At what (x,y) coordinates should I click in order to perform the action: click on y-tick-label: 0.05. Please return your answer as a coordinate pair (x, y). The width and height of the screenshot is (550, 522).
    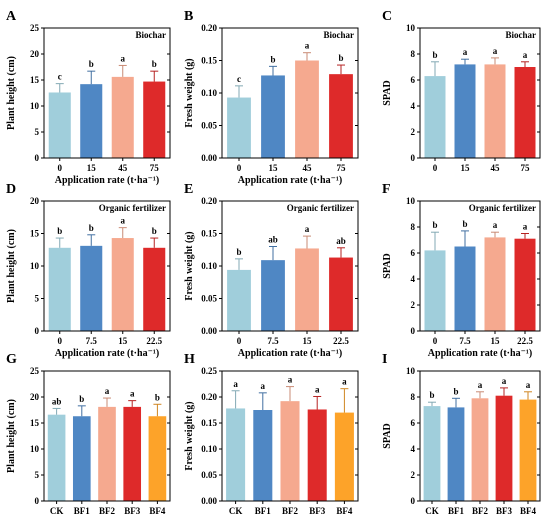
    Looking at the image, I should click on (209, 299).